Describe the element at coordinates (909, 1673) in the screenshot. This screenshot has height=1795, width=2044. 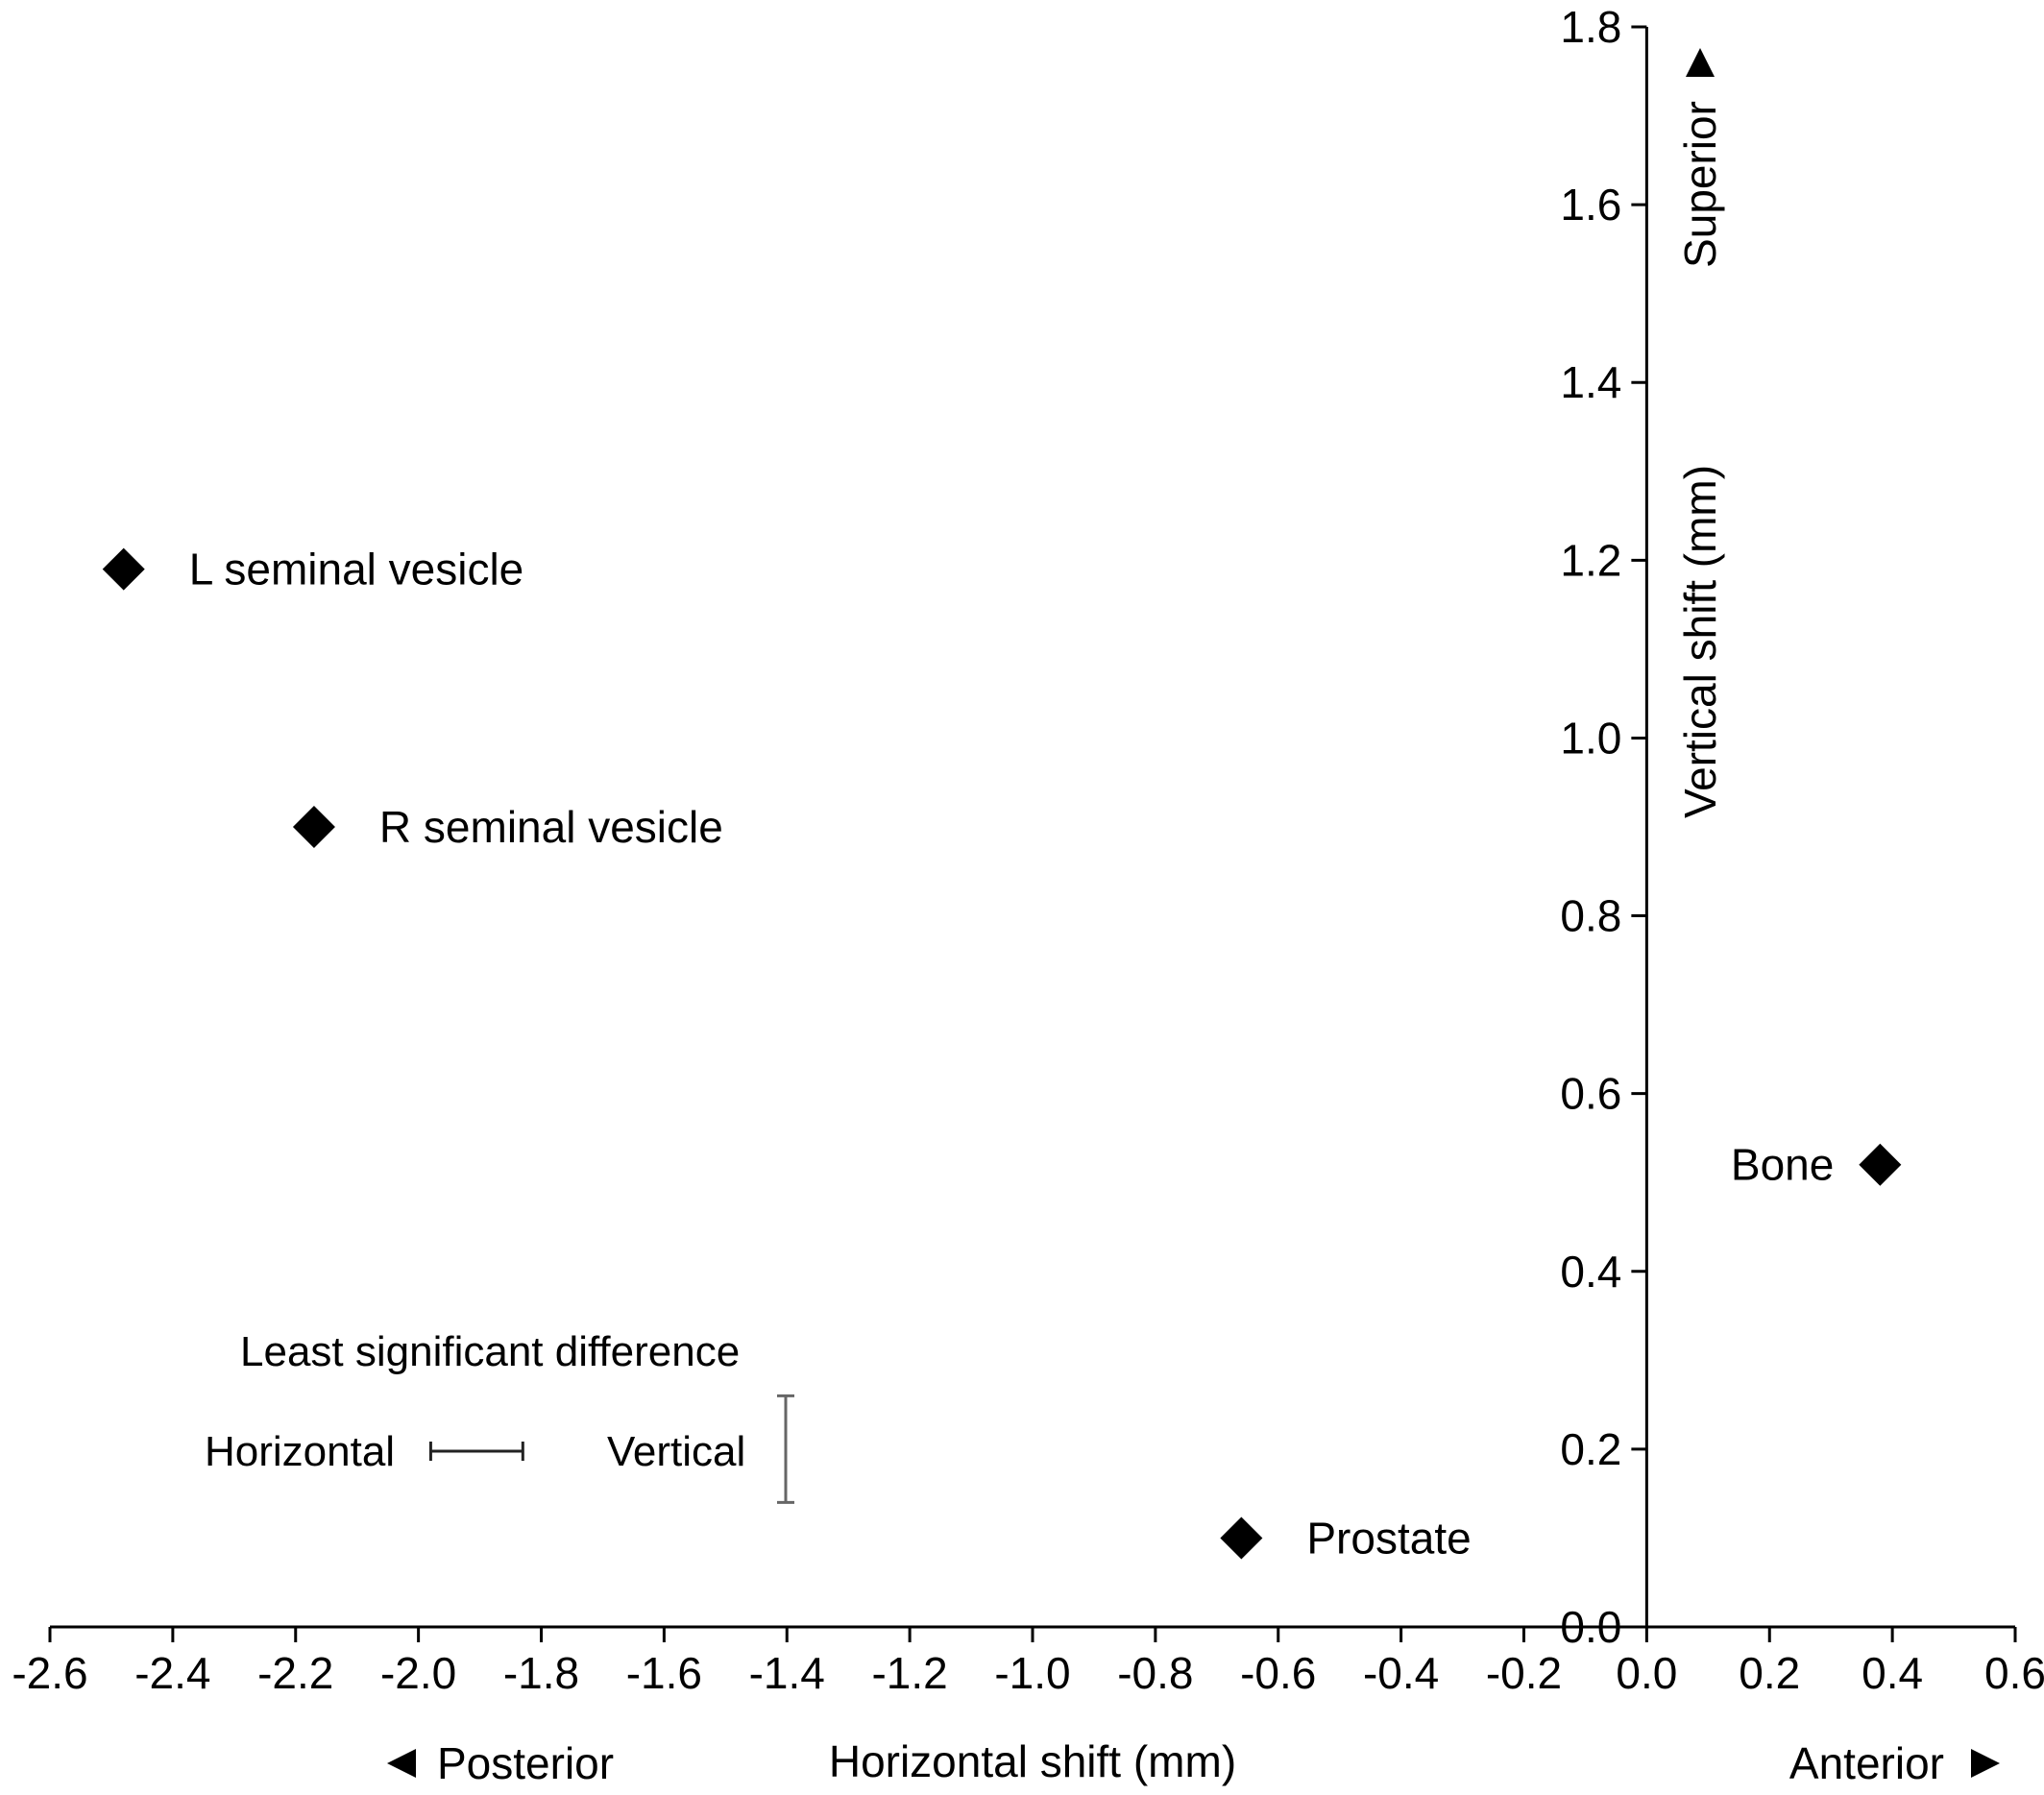
I see `x-tick-label: -1.2` at that location.